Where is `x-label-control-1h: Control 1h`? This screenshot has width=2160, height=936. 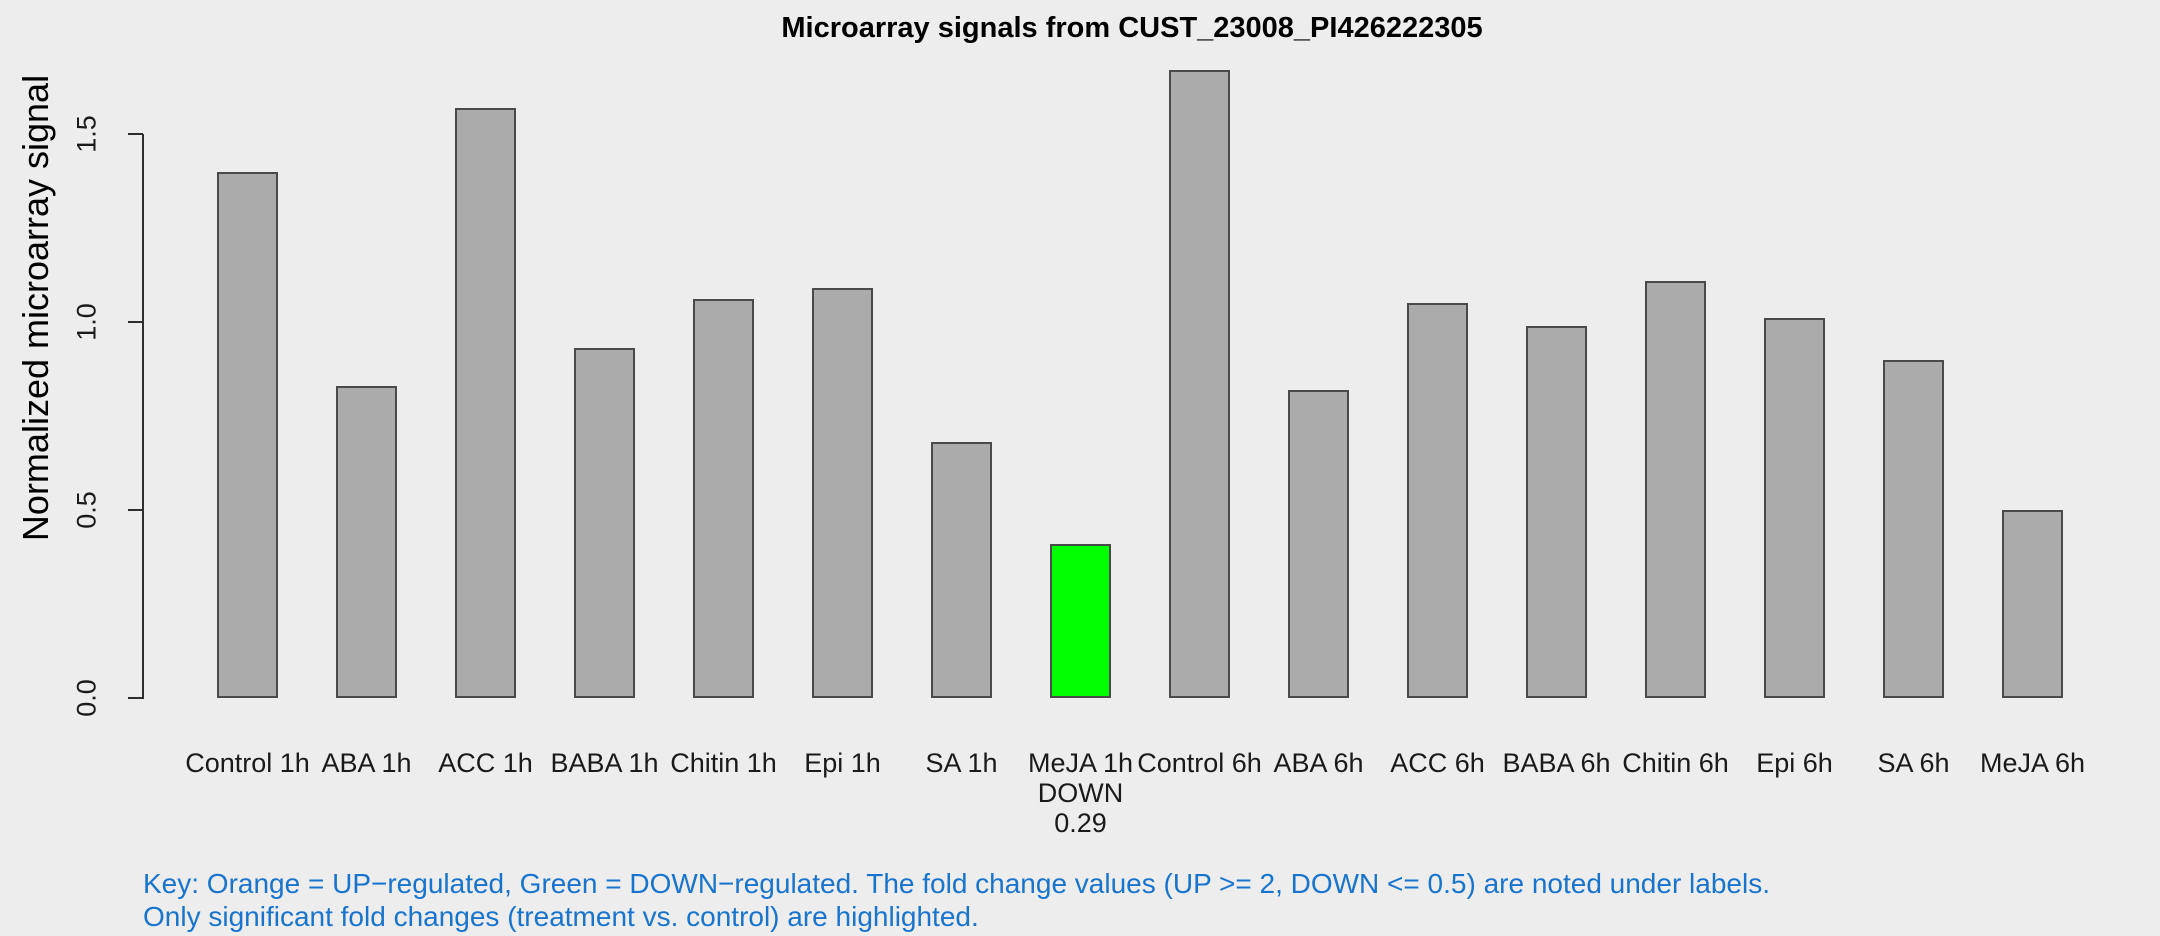
x-label-control-1h: Control 1h is located at coordinates (248, 763).